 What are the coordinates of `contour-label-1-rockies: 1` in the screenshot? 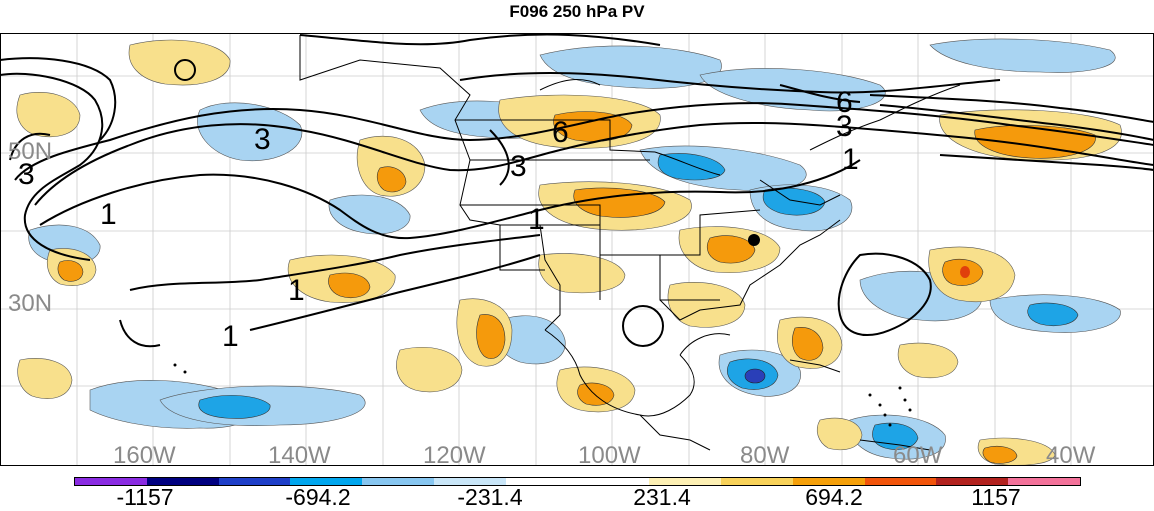 It's located at (536, 219).